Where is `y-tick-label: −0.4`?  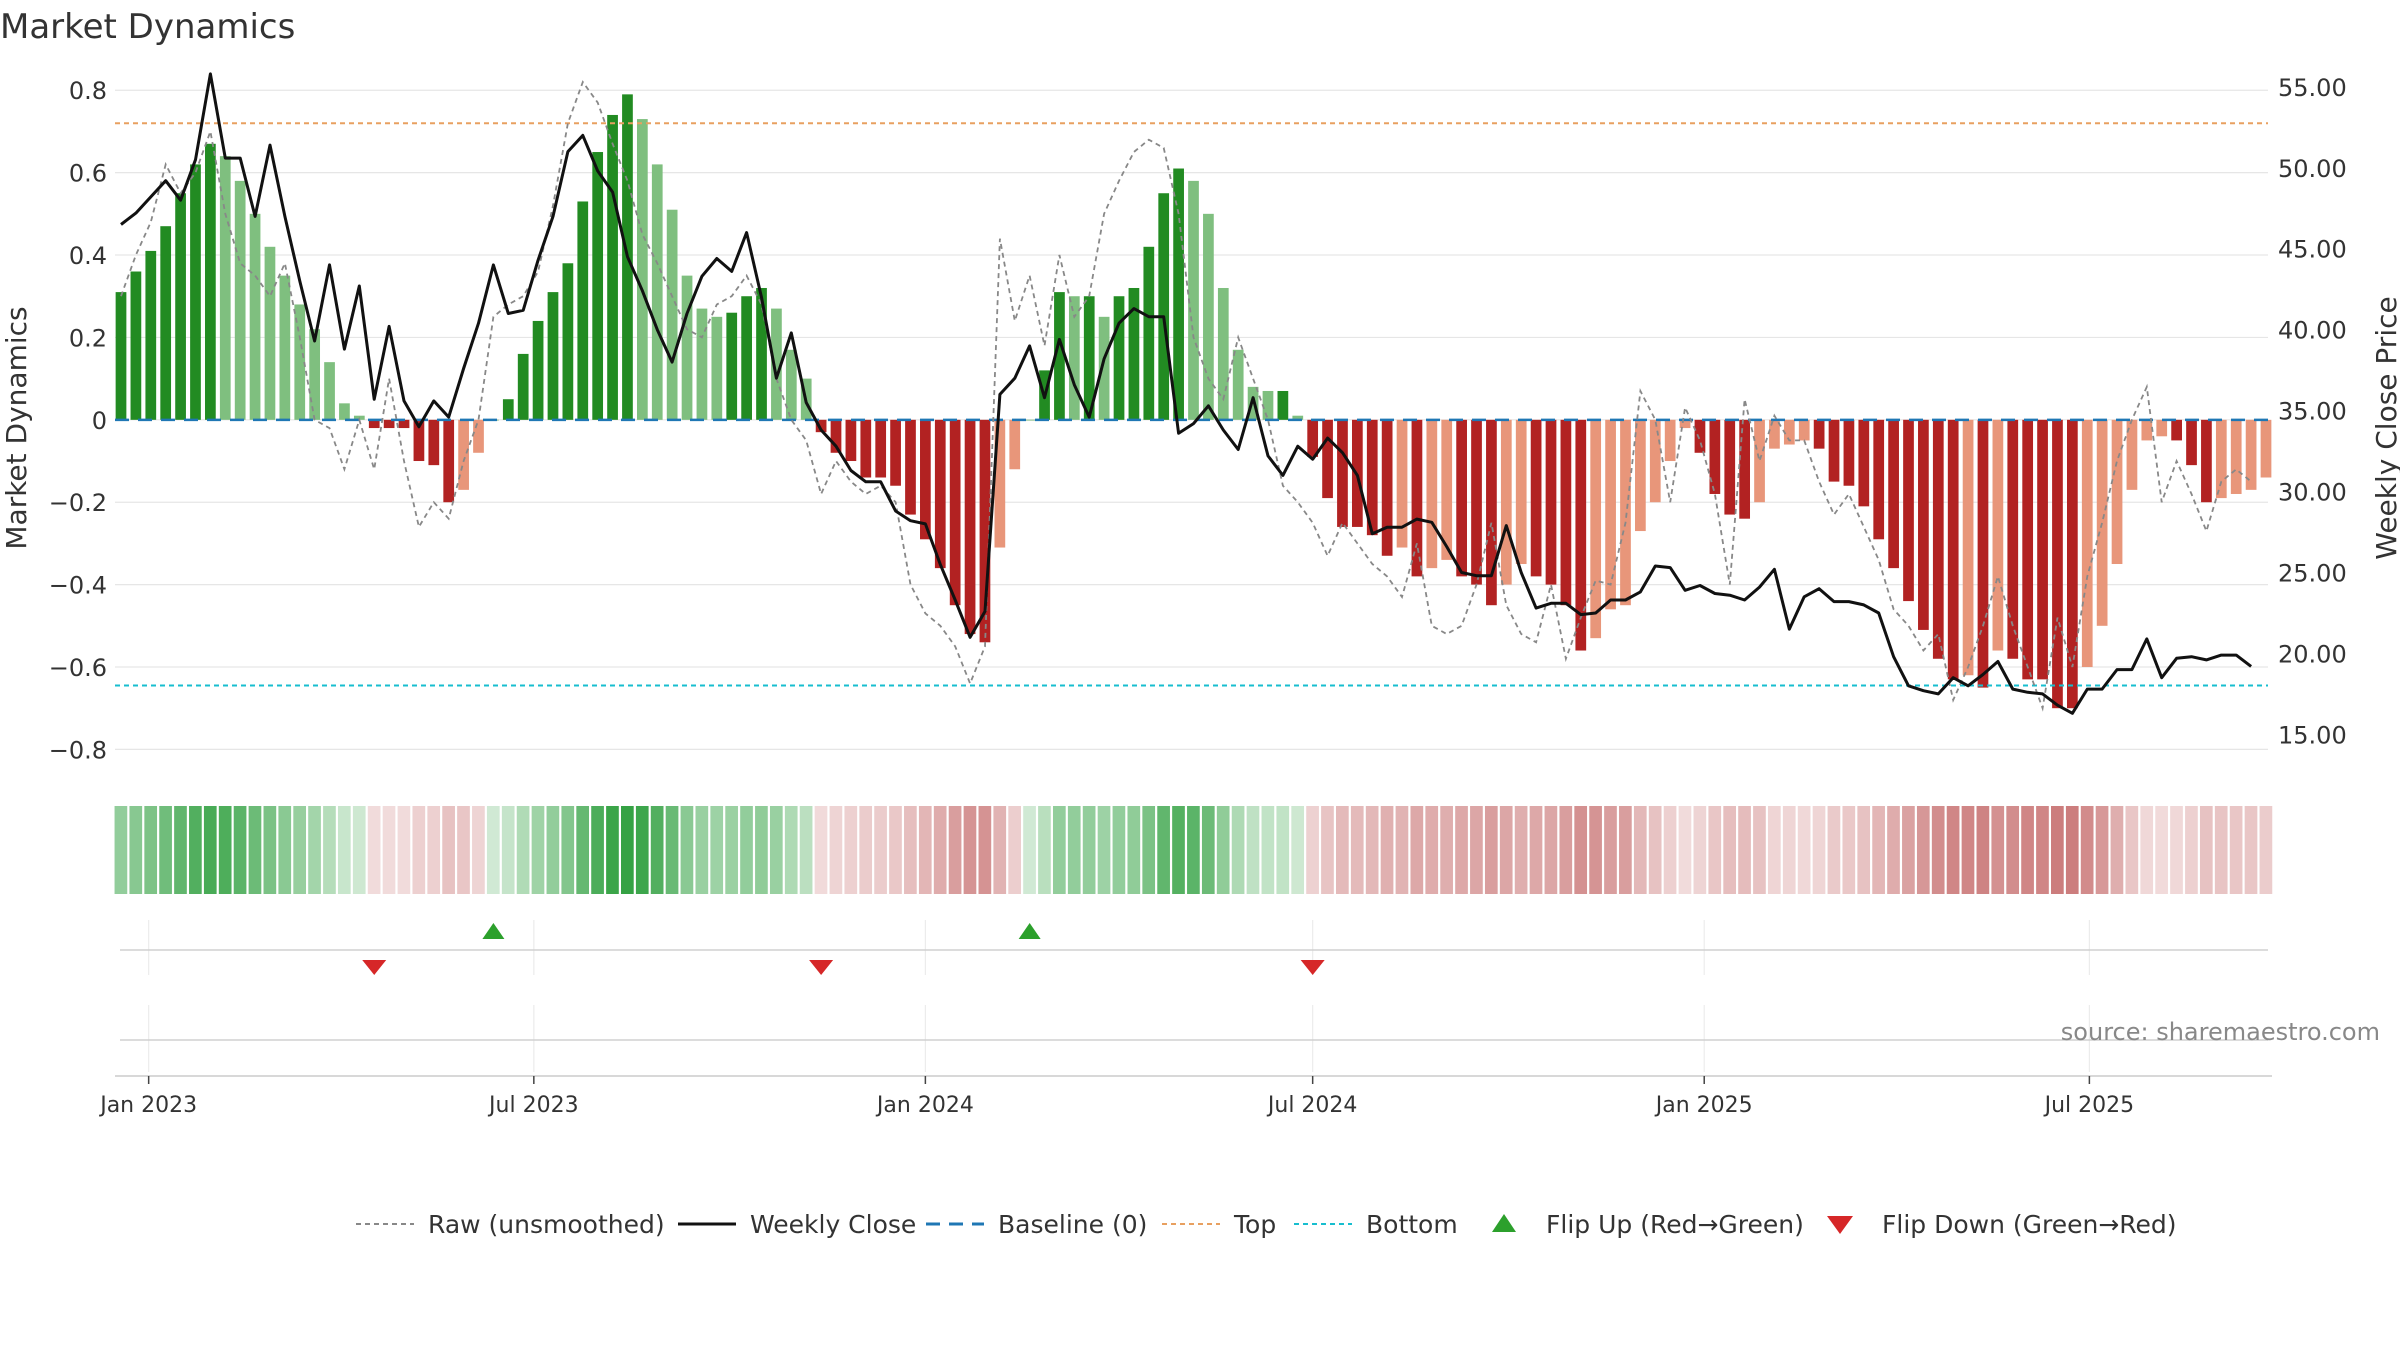
y-tick-label: −0.4 is located at coordinates (78, 586).